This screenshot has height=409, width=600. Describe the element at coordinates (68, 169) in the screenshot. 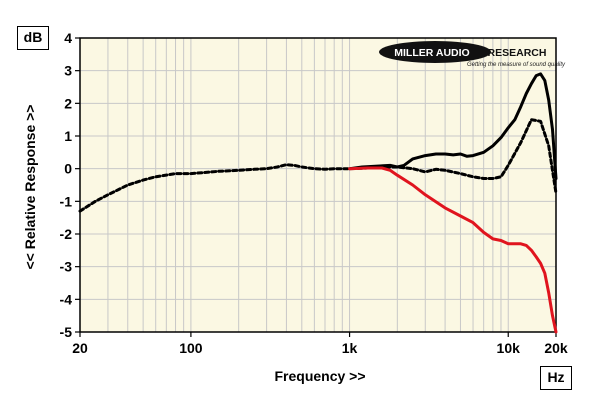

I see `y-tick-label: 0` at that location.